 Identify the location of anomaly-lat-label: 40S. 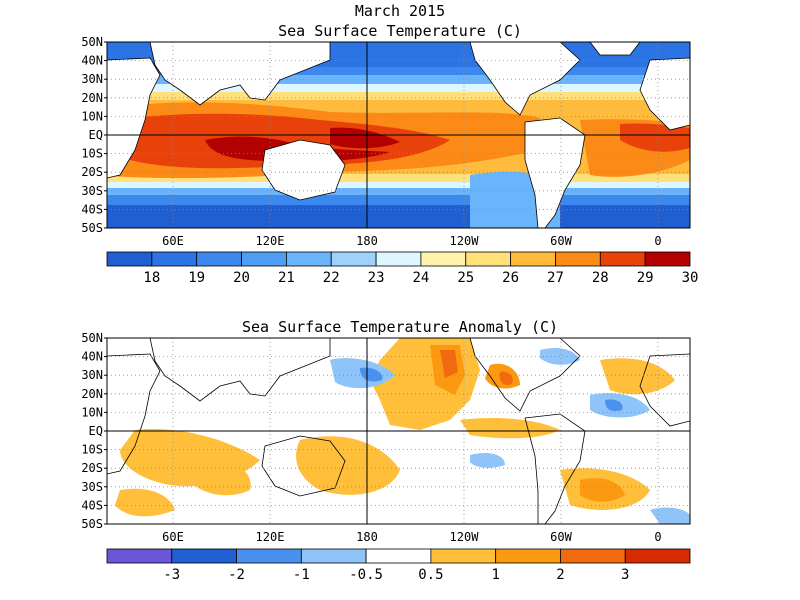
(92, 505).